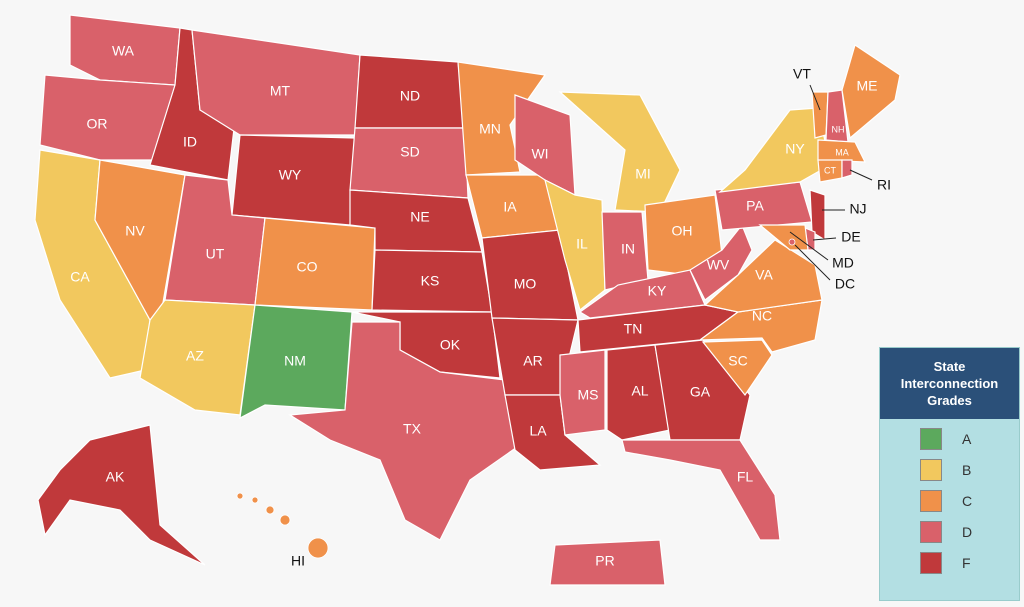 This screenshot has height=607, width=1024. I want to click on state-label: GA, so click(700, 392).